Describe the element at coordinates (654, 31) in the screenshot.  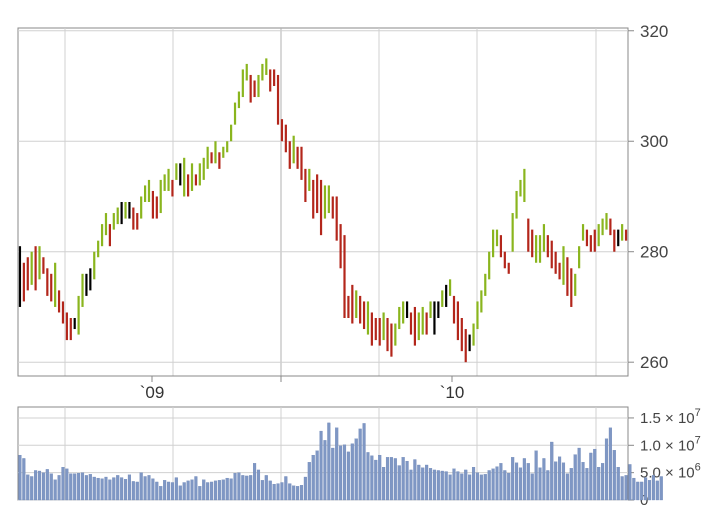
I see `price-y-tick-label: 320` at that location.